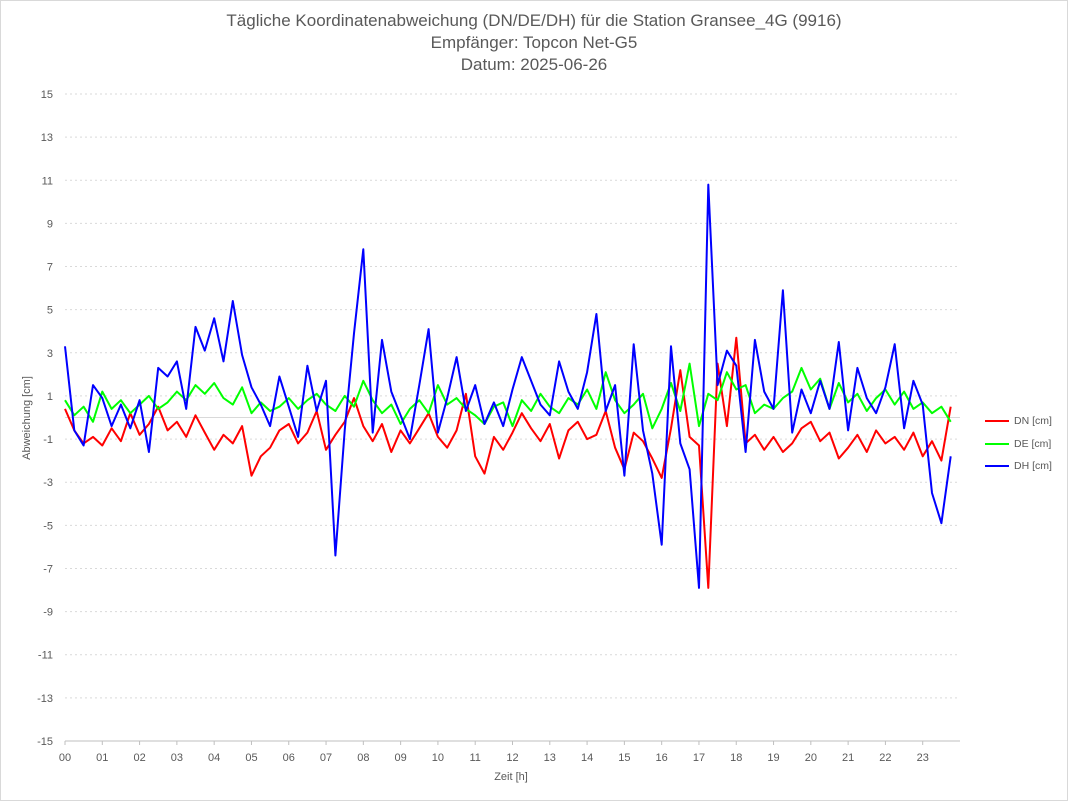 Image resolution: width=1068 pixels, height=801 pixels. I want to click on legend-item-dh: DH [cm], so click(1018, 466).